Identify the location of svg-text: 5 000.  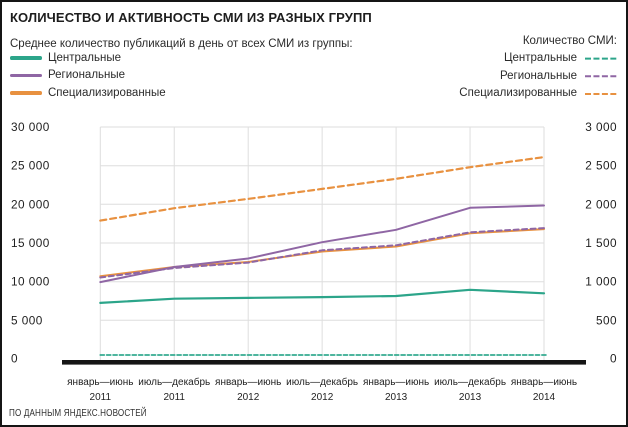
(27, 320).